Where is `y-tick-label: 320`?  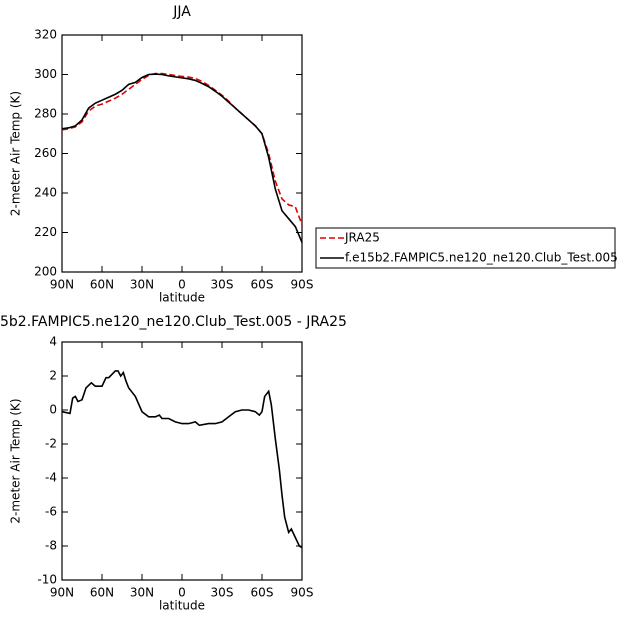 y-tick-label: 320 is located at coordinates (45, 35).